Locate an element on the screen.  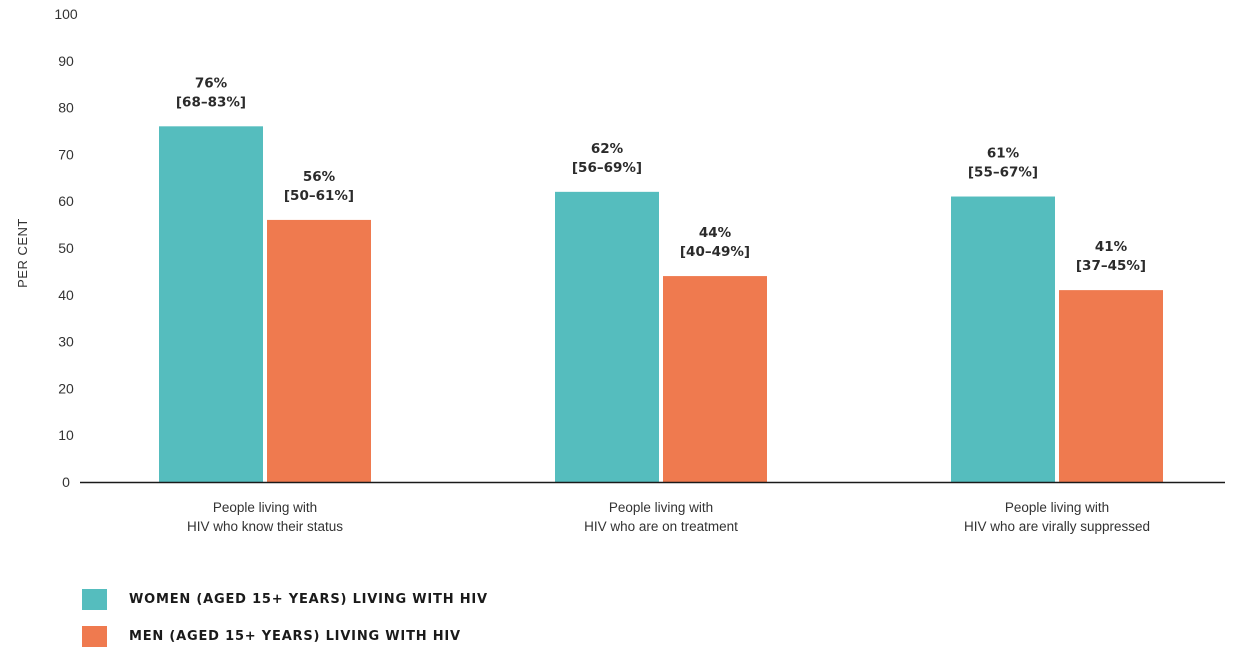
interval-label-women-2: [56–69%] is located at coordinates (607, 168).